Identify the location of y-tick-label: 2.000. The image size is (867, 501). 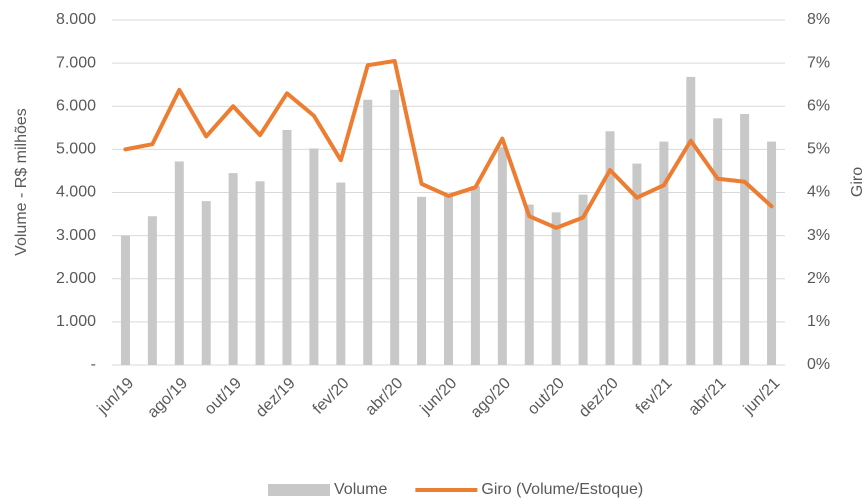
(76, 278).